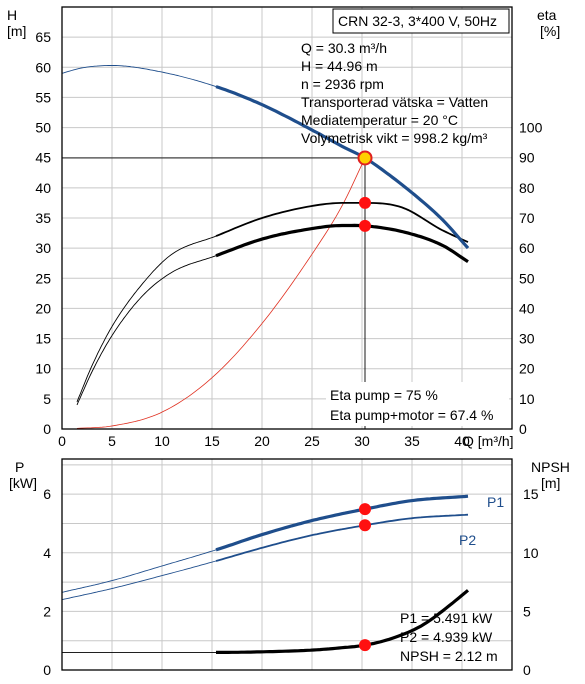 Image resolution: width=585 pixels, height=684 pixels. Describe the element at coordinates (412, 441) in the screenshot. I see `flow-tick-label: 35` at that location.